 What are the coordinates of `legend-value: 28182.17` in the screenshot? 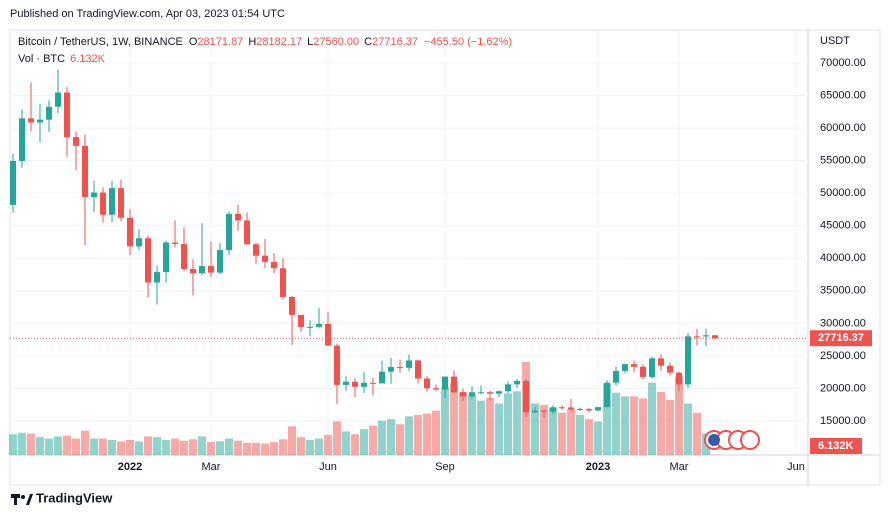 It's located at (279, 42).